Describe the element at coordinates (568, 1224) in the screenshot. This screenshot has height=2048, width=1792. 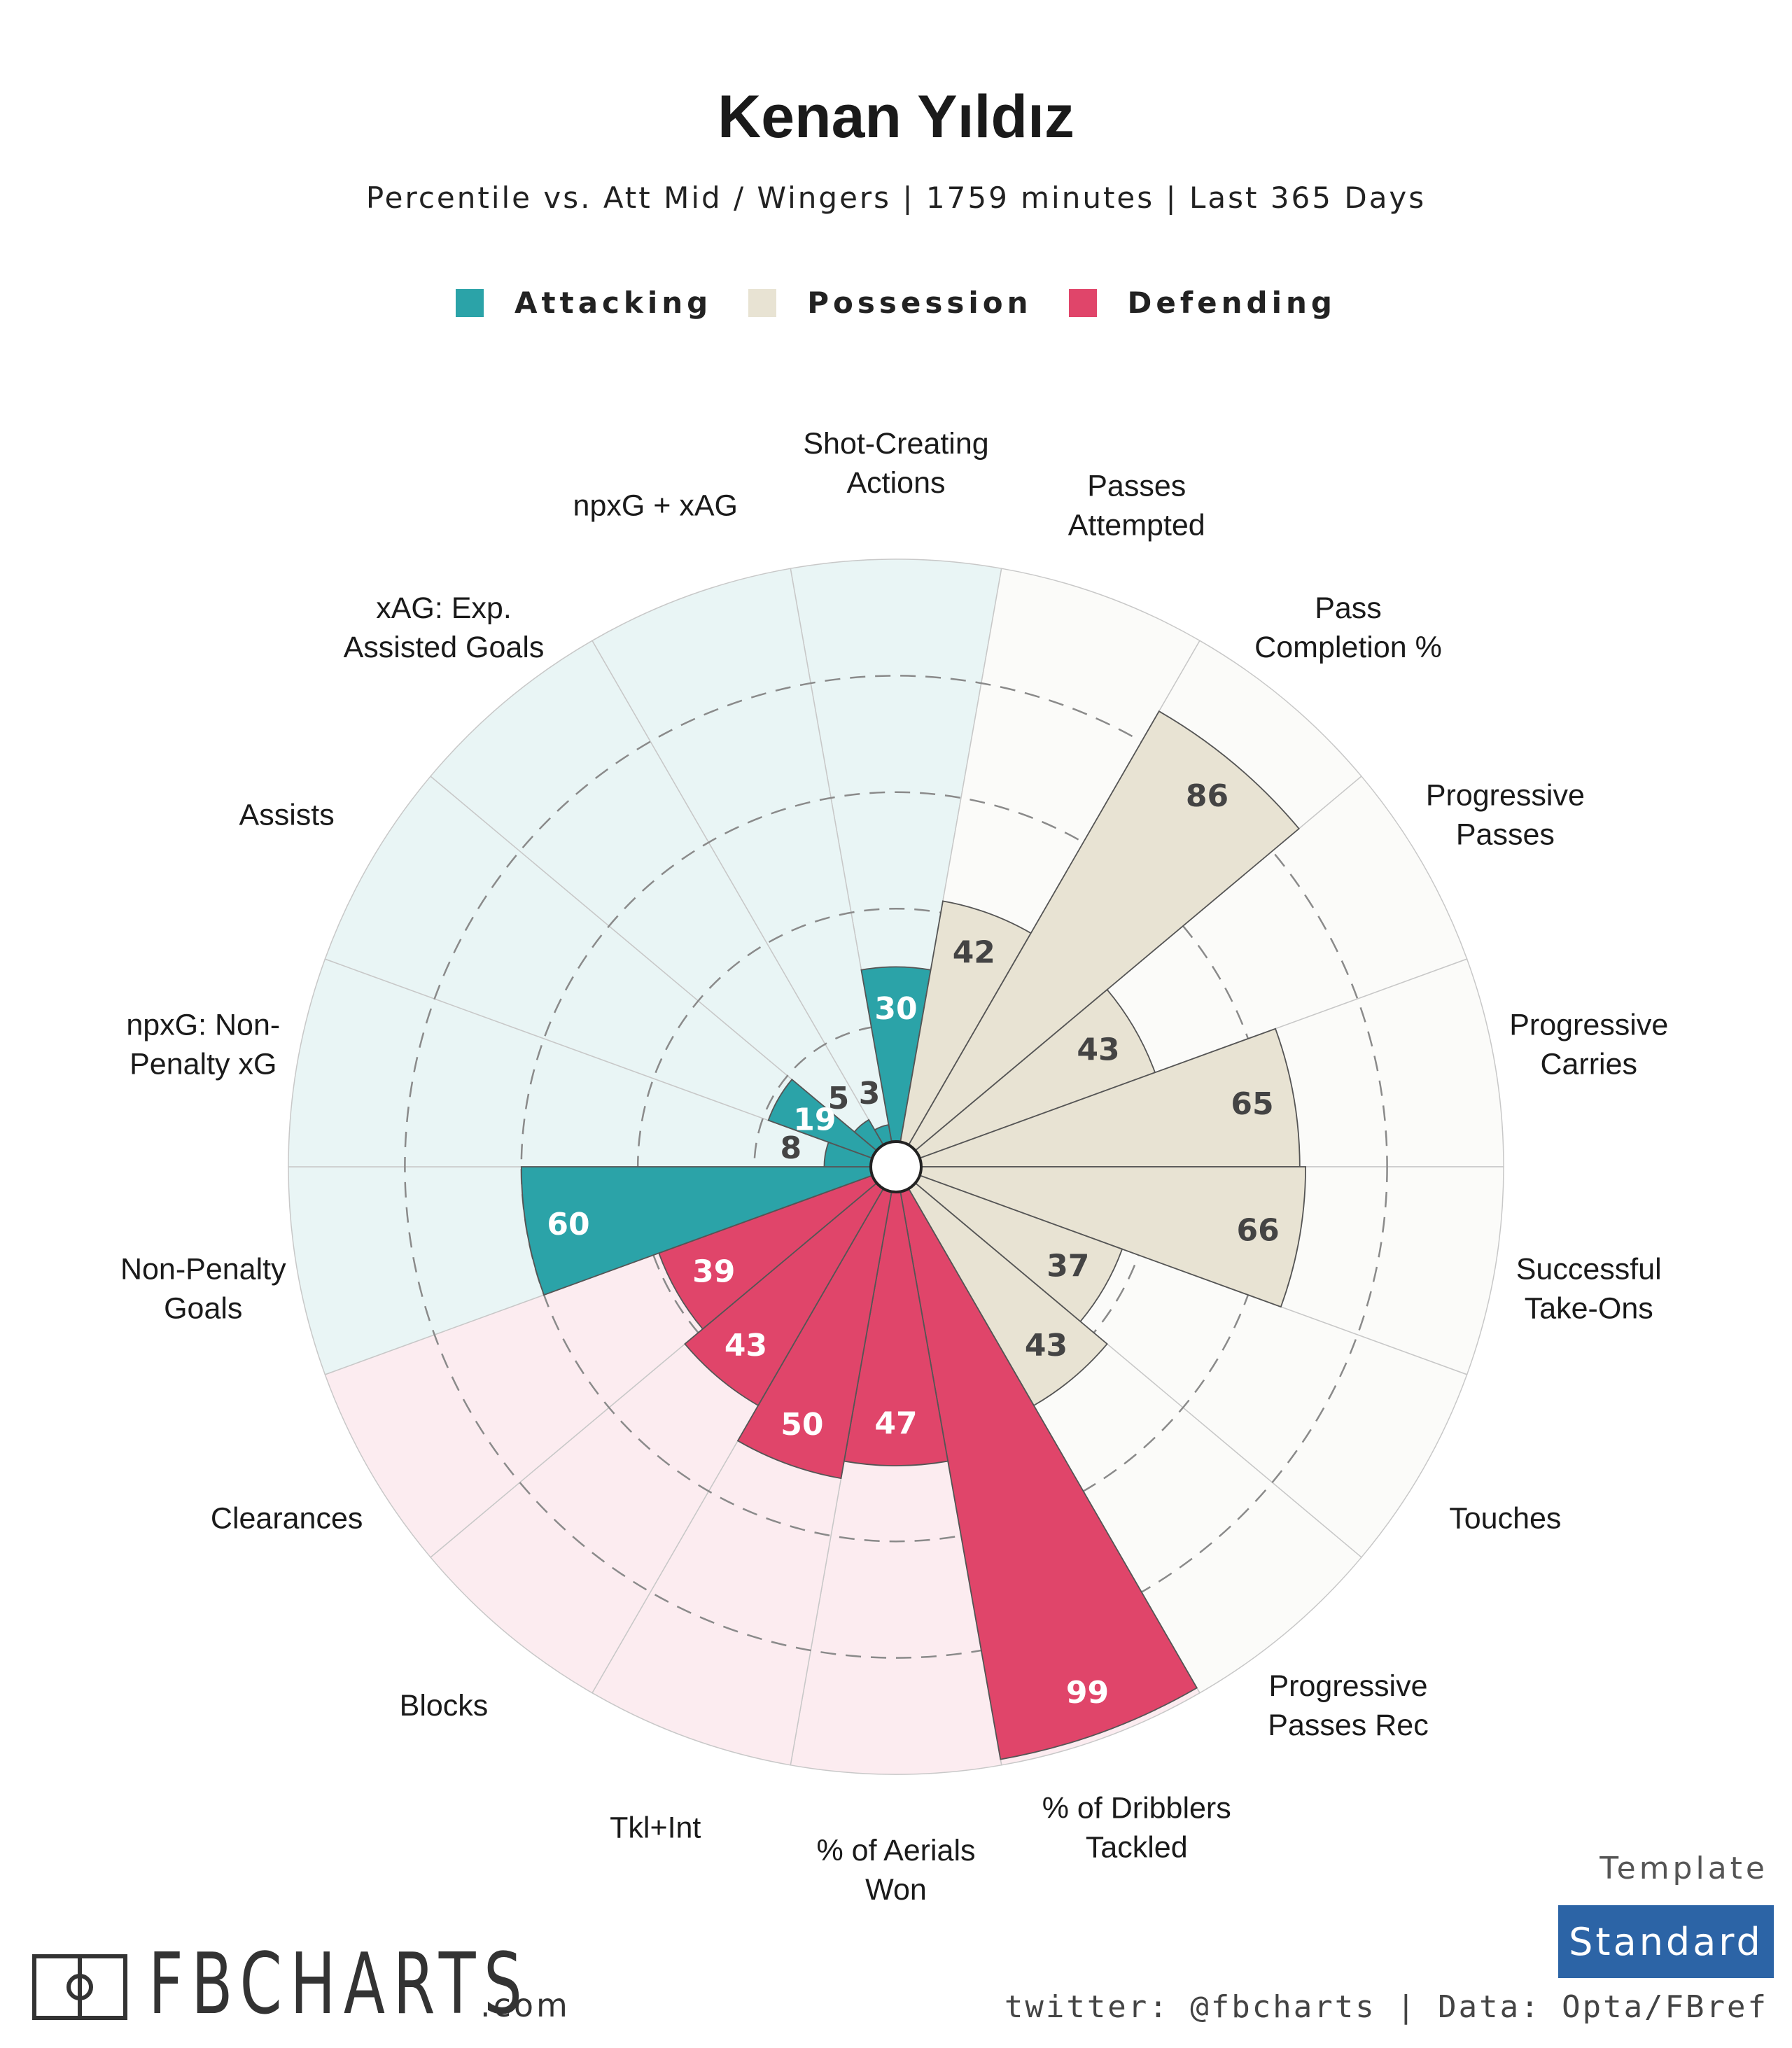
I see `value-label: 60` at that location.